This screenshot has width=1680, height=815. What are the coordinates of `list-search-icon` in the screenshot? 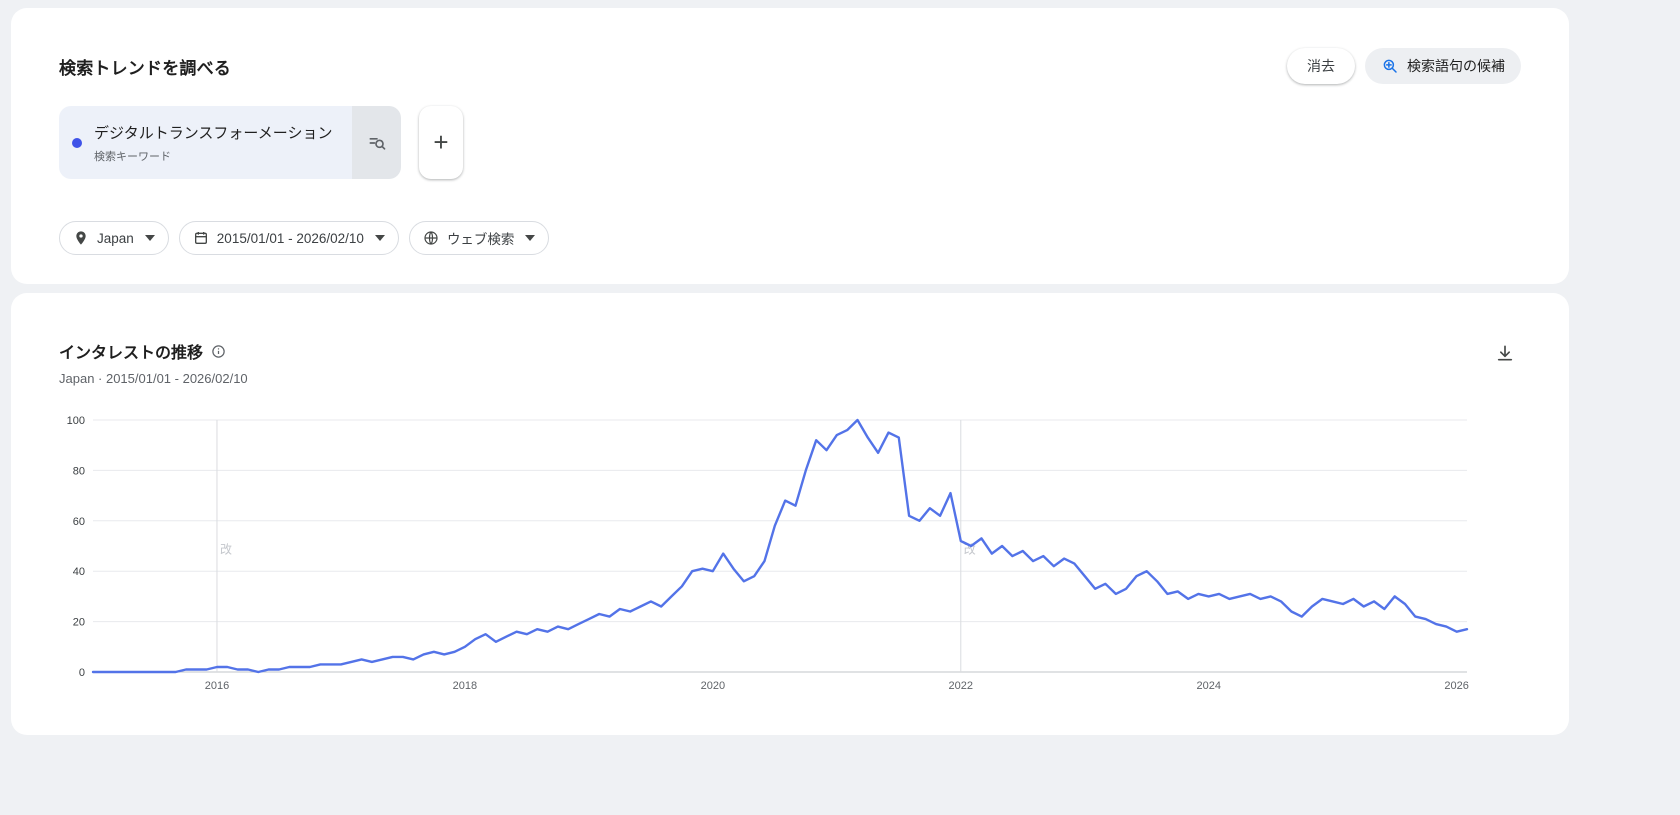 It's located at (377, 143).